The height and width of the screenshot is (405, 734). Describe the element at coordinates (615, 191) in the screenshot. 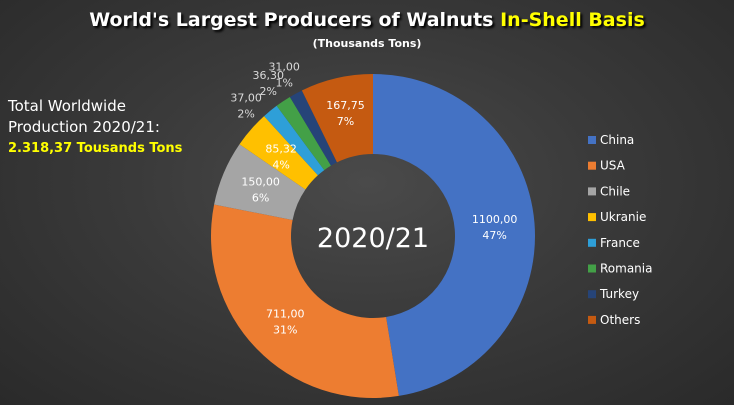

I see `legend-label-chile: Chile` at that location.